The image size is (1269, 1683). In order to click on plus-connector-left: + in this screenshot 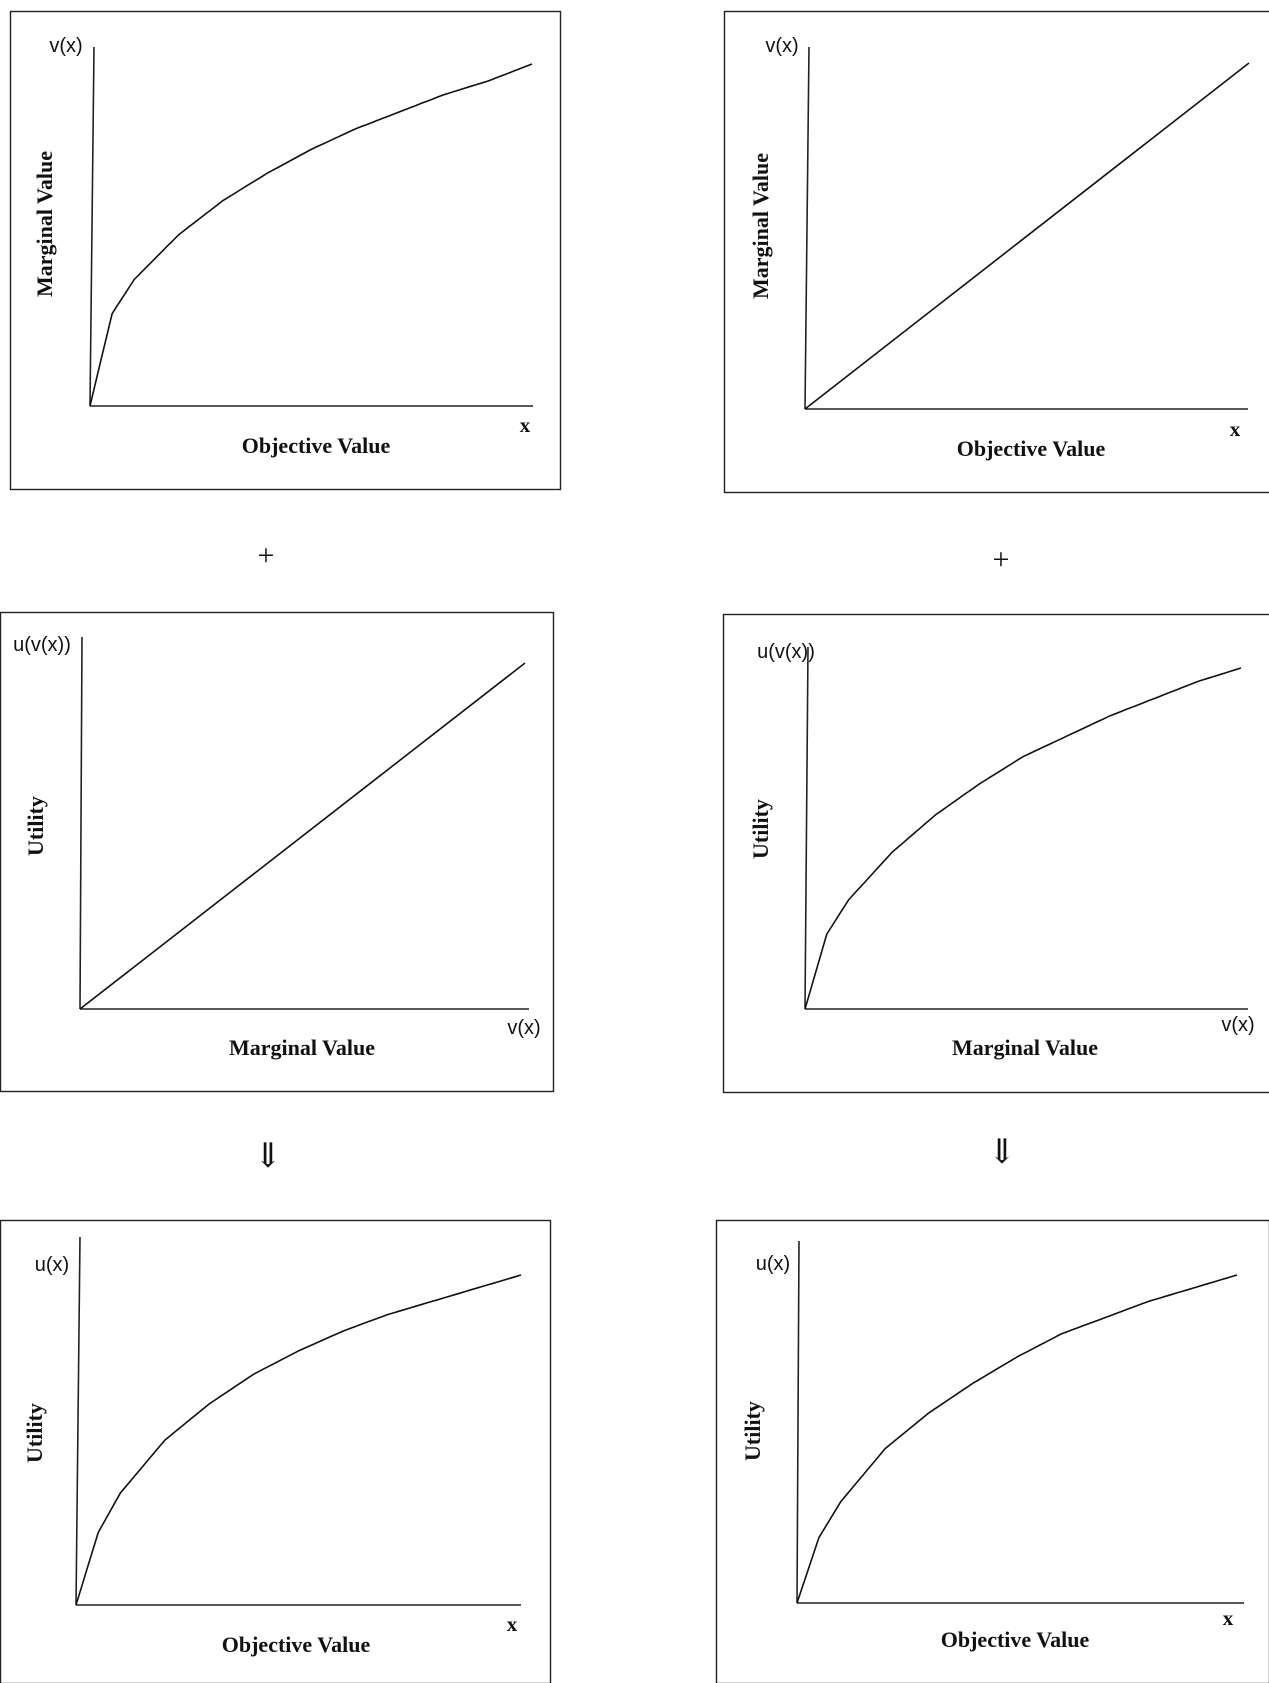, I will do `click(266, 555)`.